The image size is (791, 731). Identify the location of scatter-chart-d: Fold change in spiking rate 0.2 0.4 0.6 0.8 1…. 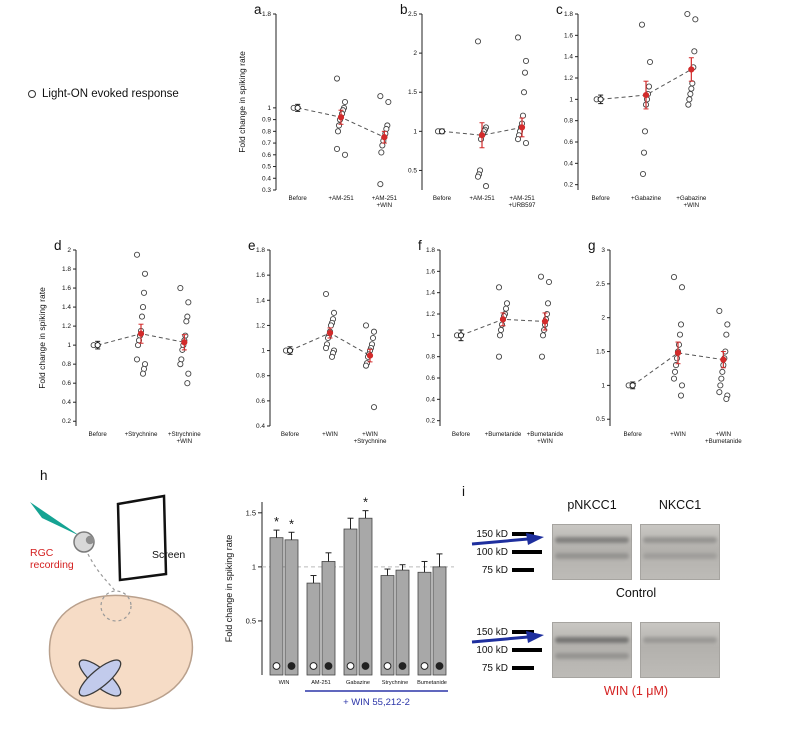
(119, 346).